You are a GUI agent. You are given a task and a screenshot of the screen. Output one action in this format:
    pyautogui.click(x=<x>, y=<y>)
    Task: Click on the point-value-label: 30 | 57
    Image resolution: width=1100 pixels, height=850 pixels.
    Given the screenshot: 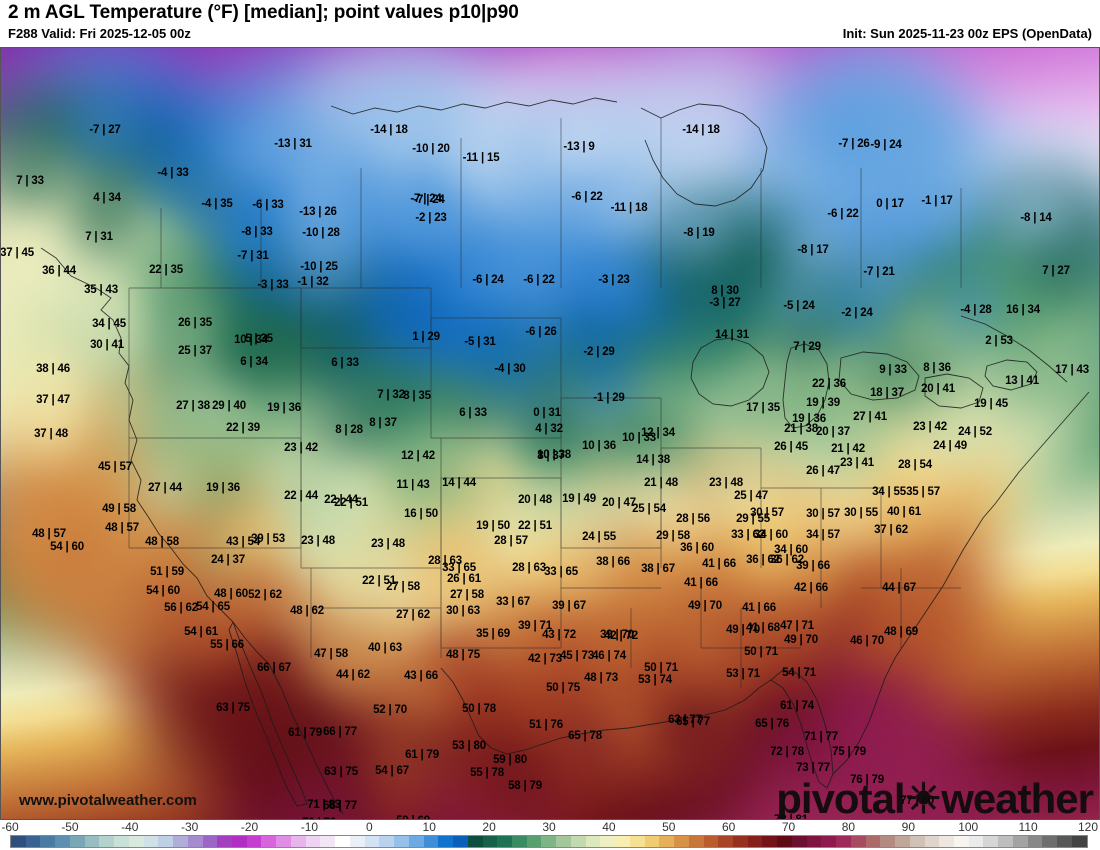 What is the action you would take?
    pyautogui.click(x=767, y=513)
    